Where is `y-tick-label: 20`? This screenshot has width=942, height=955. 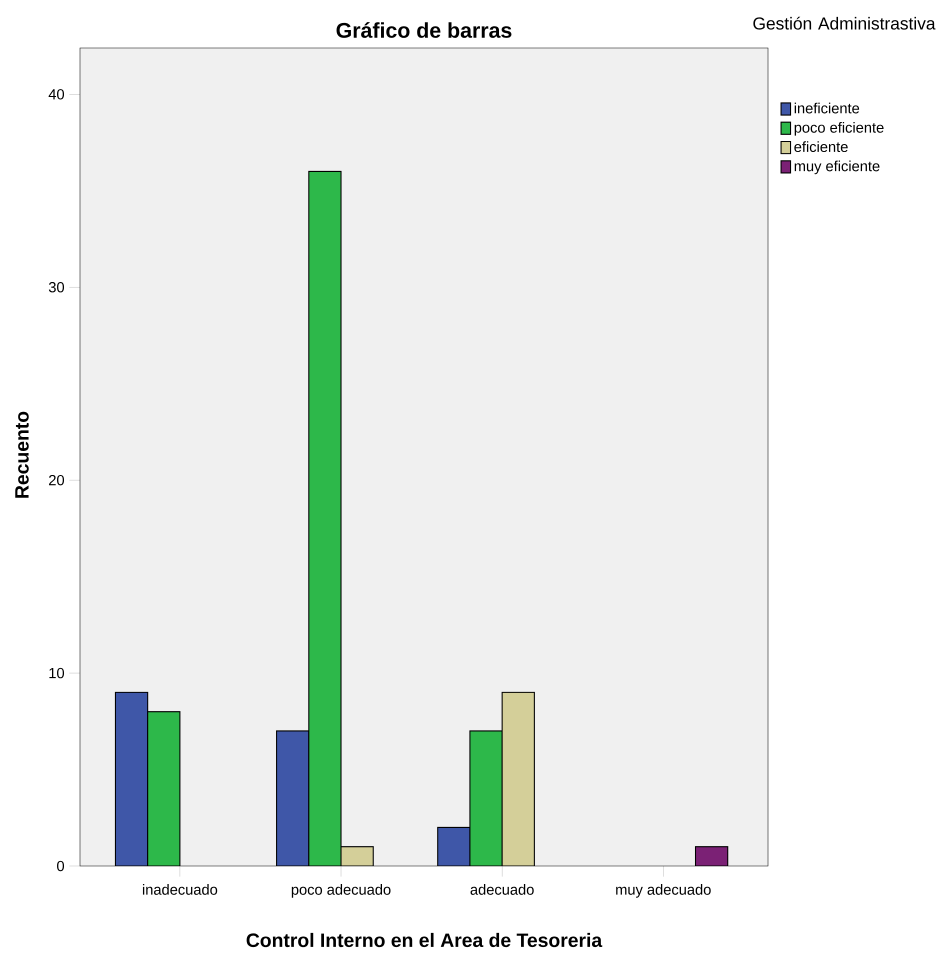 y-tick-label: 20 is located at coordinates (56, 480).